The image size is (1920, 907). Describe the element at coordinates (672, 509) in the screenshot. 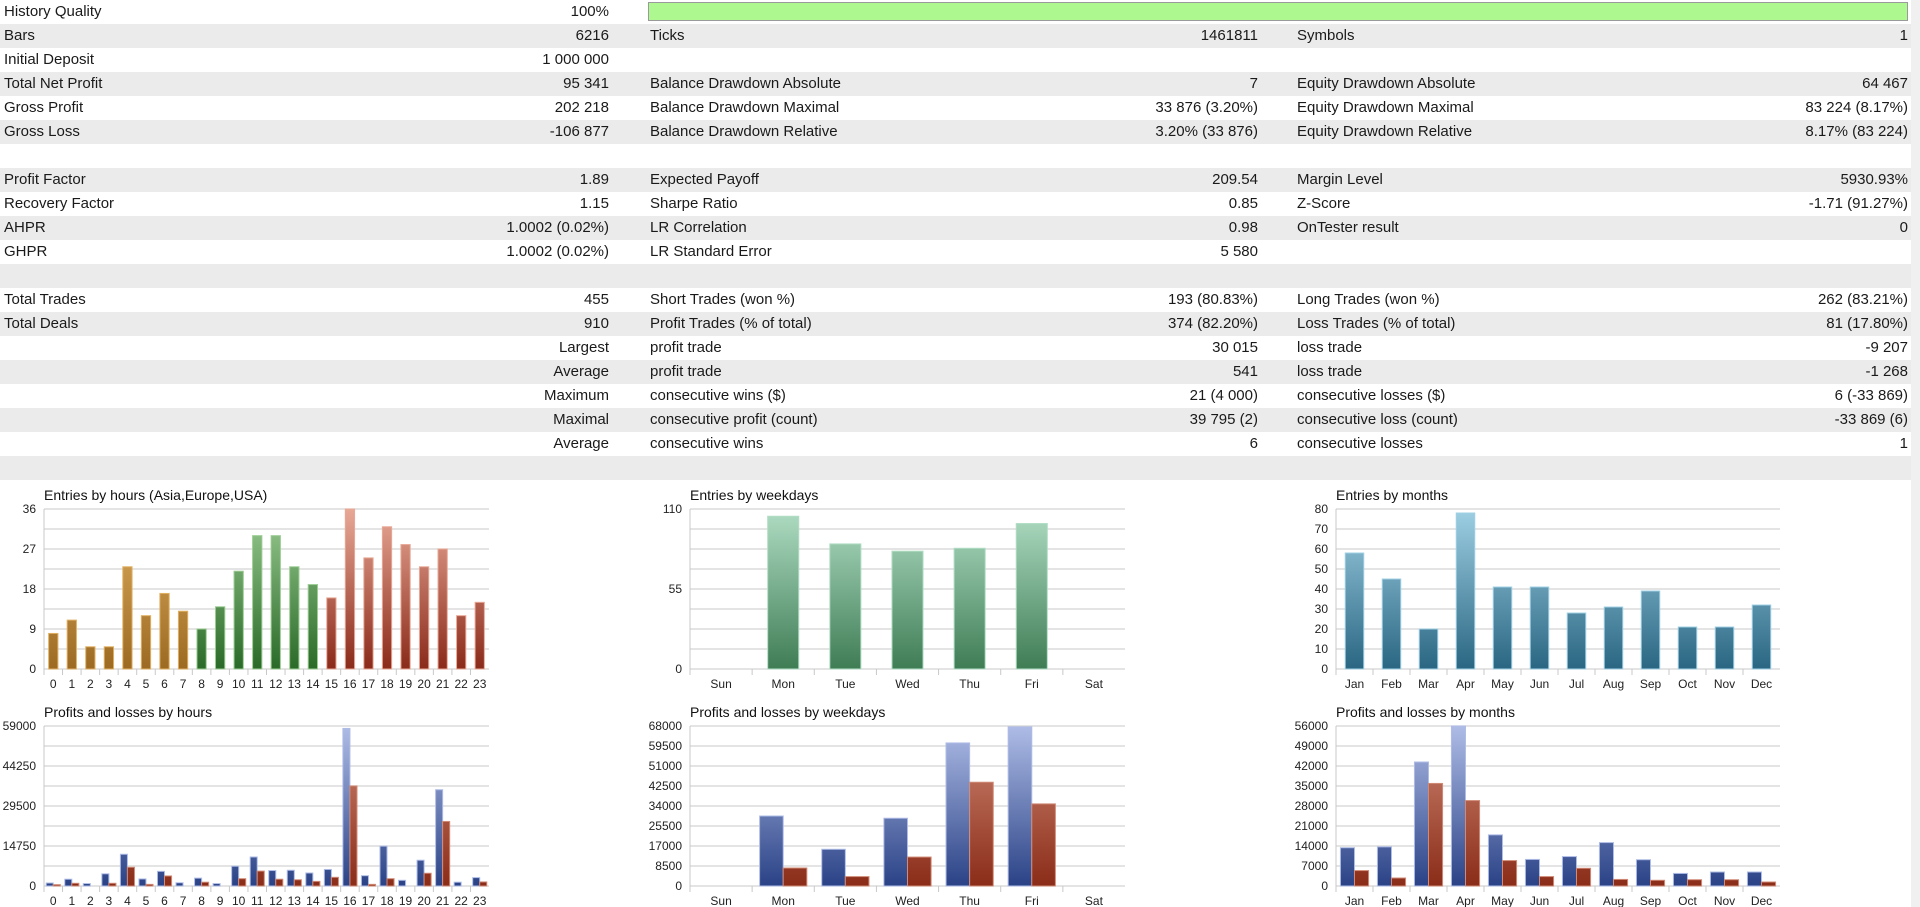

I see `y-tick-label: 110` at that location.